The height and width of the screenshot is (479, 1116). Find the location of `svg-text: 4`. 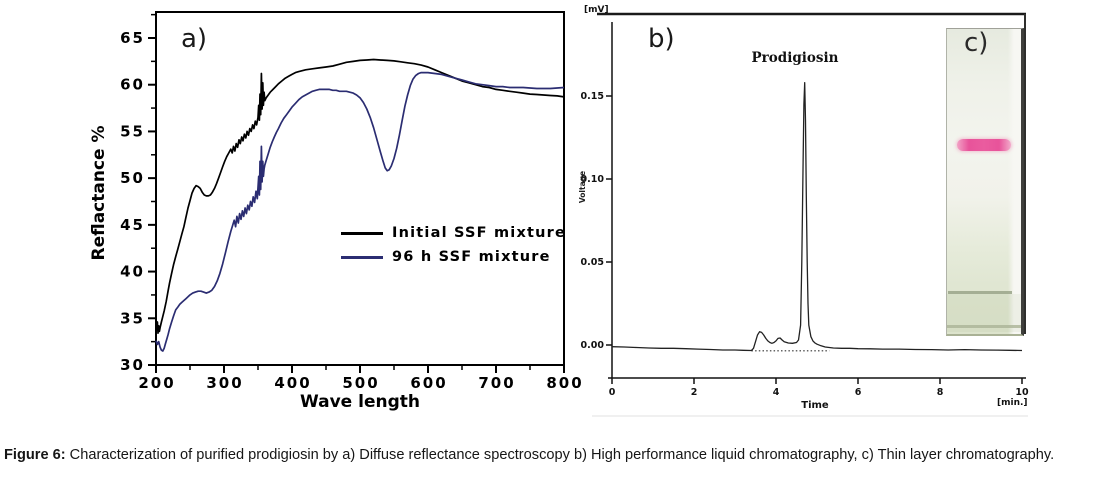

svg-text: 4 is located at coordinates (776, 392).